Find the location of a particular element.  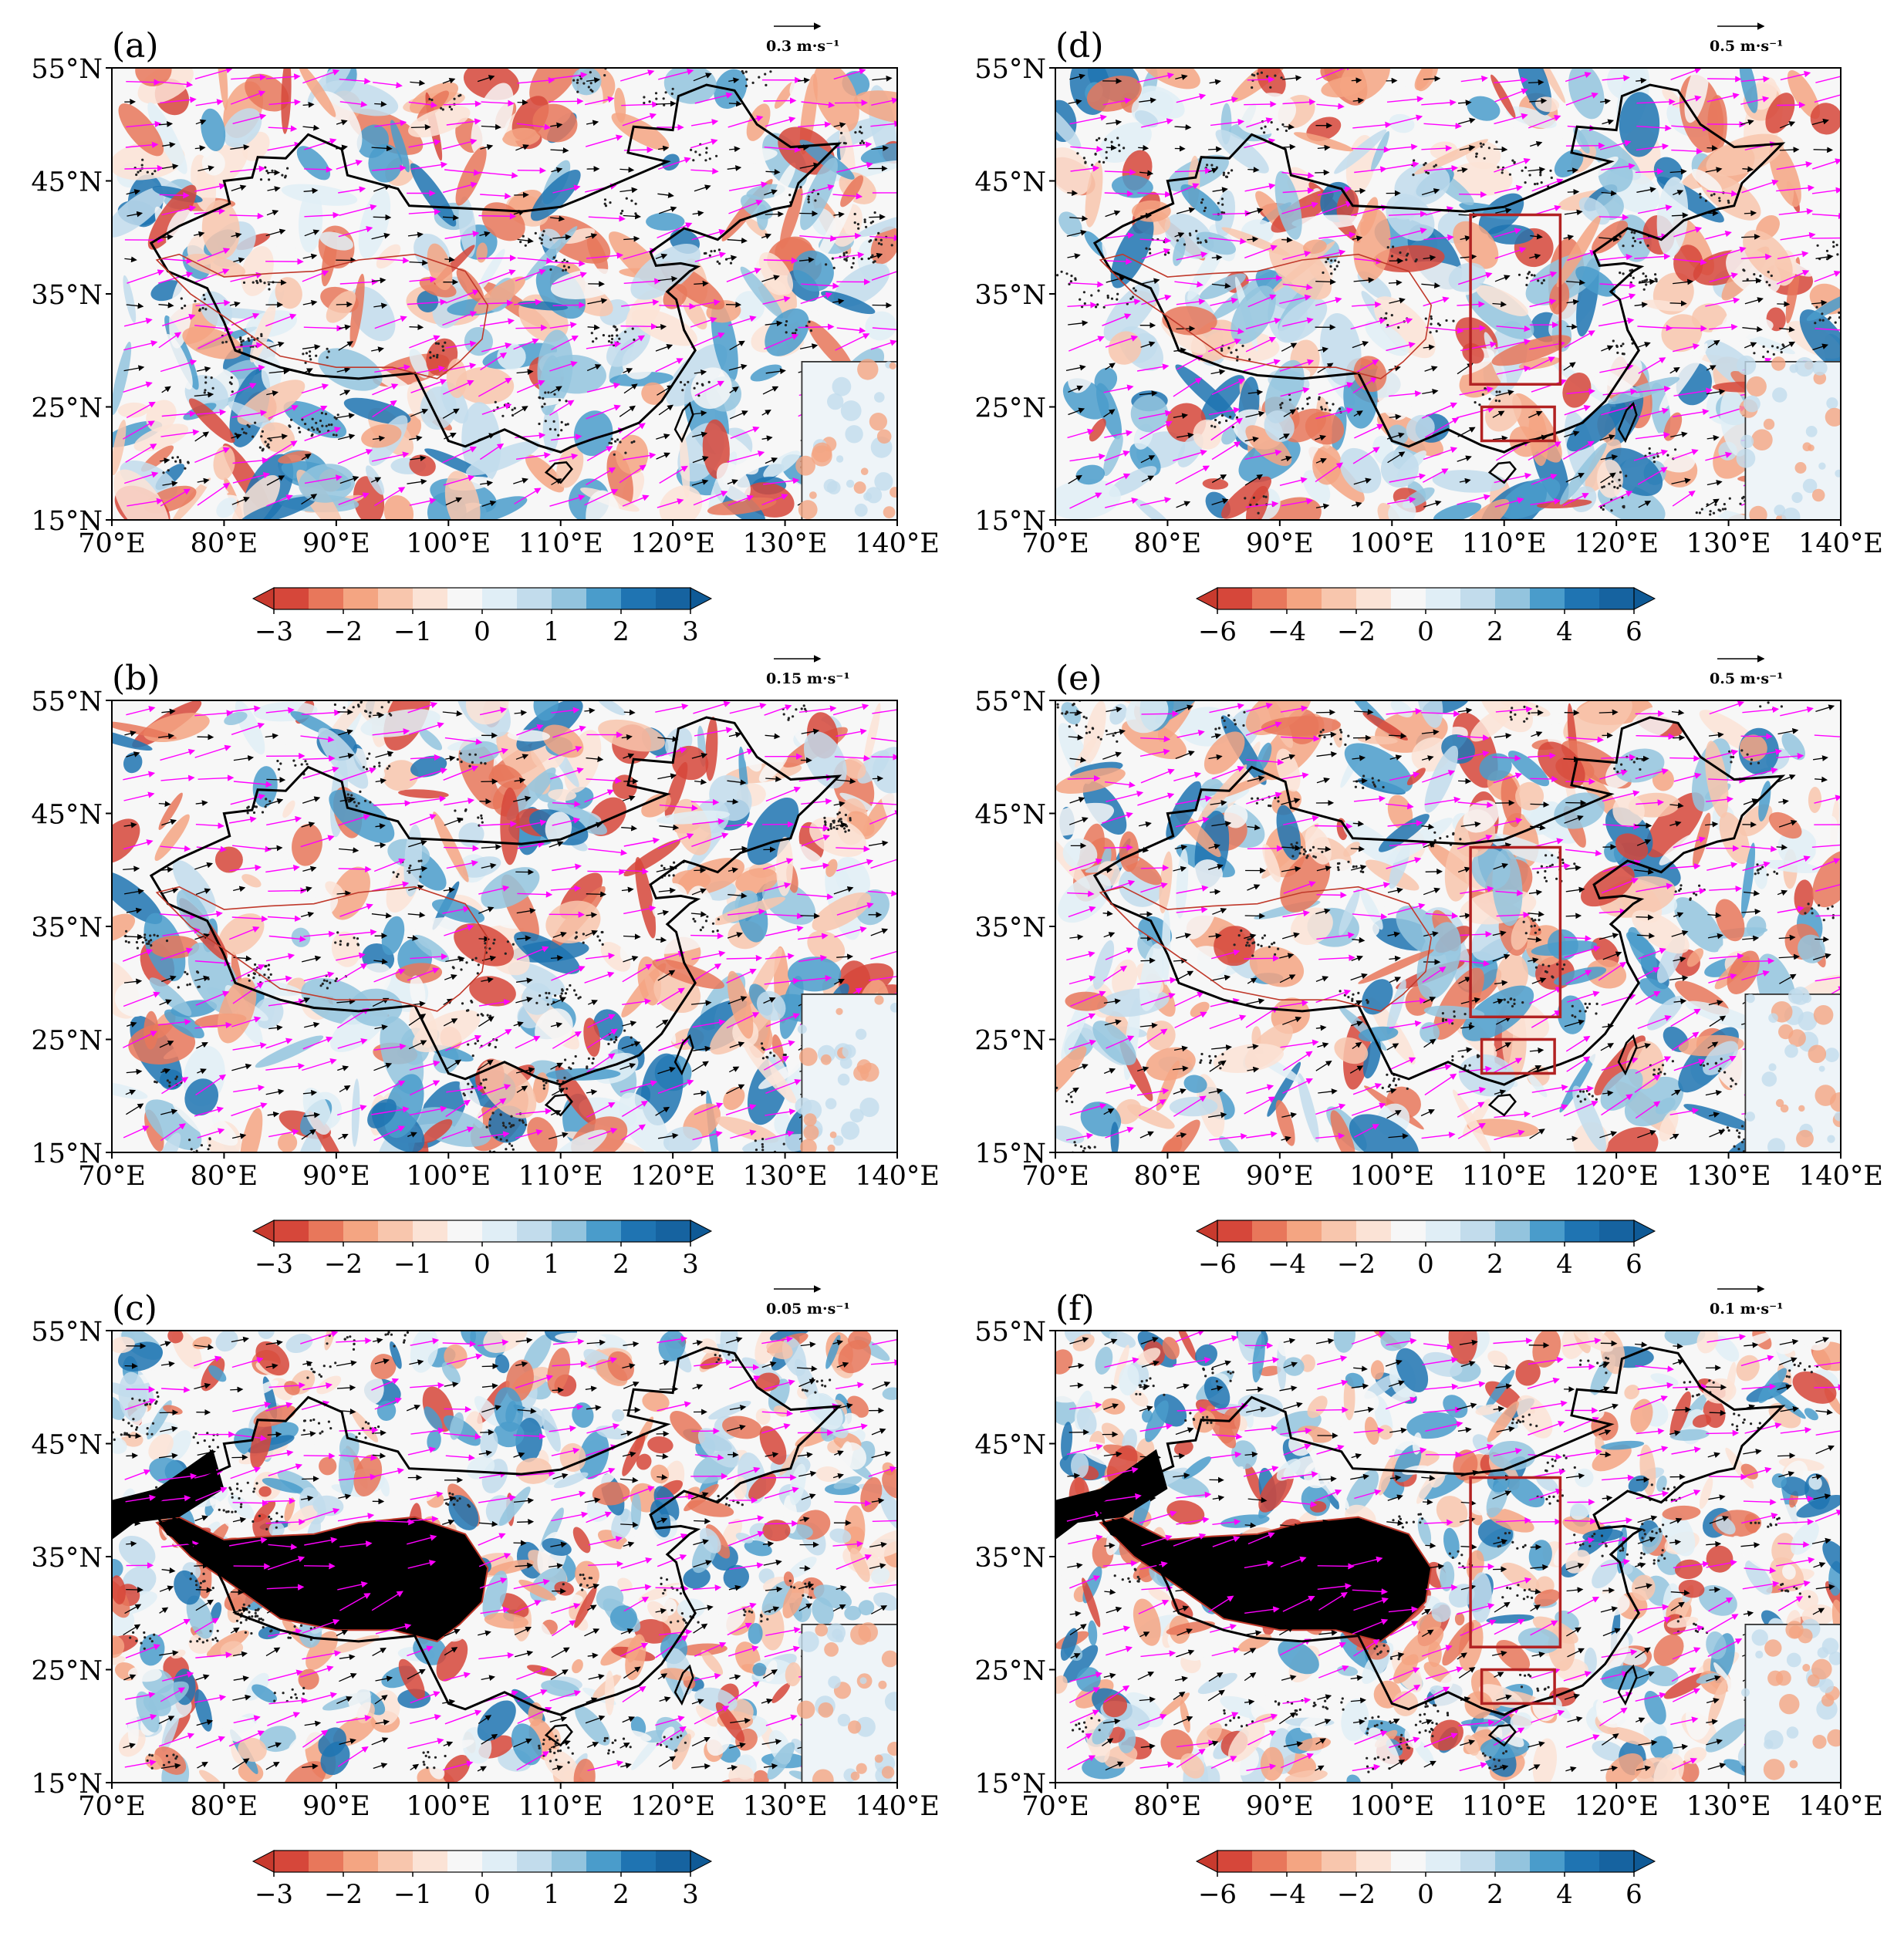

colorbar-tick-label: −2 is located at coordinates (343, 631).